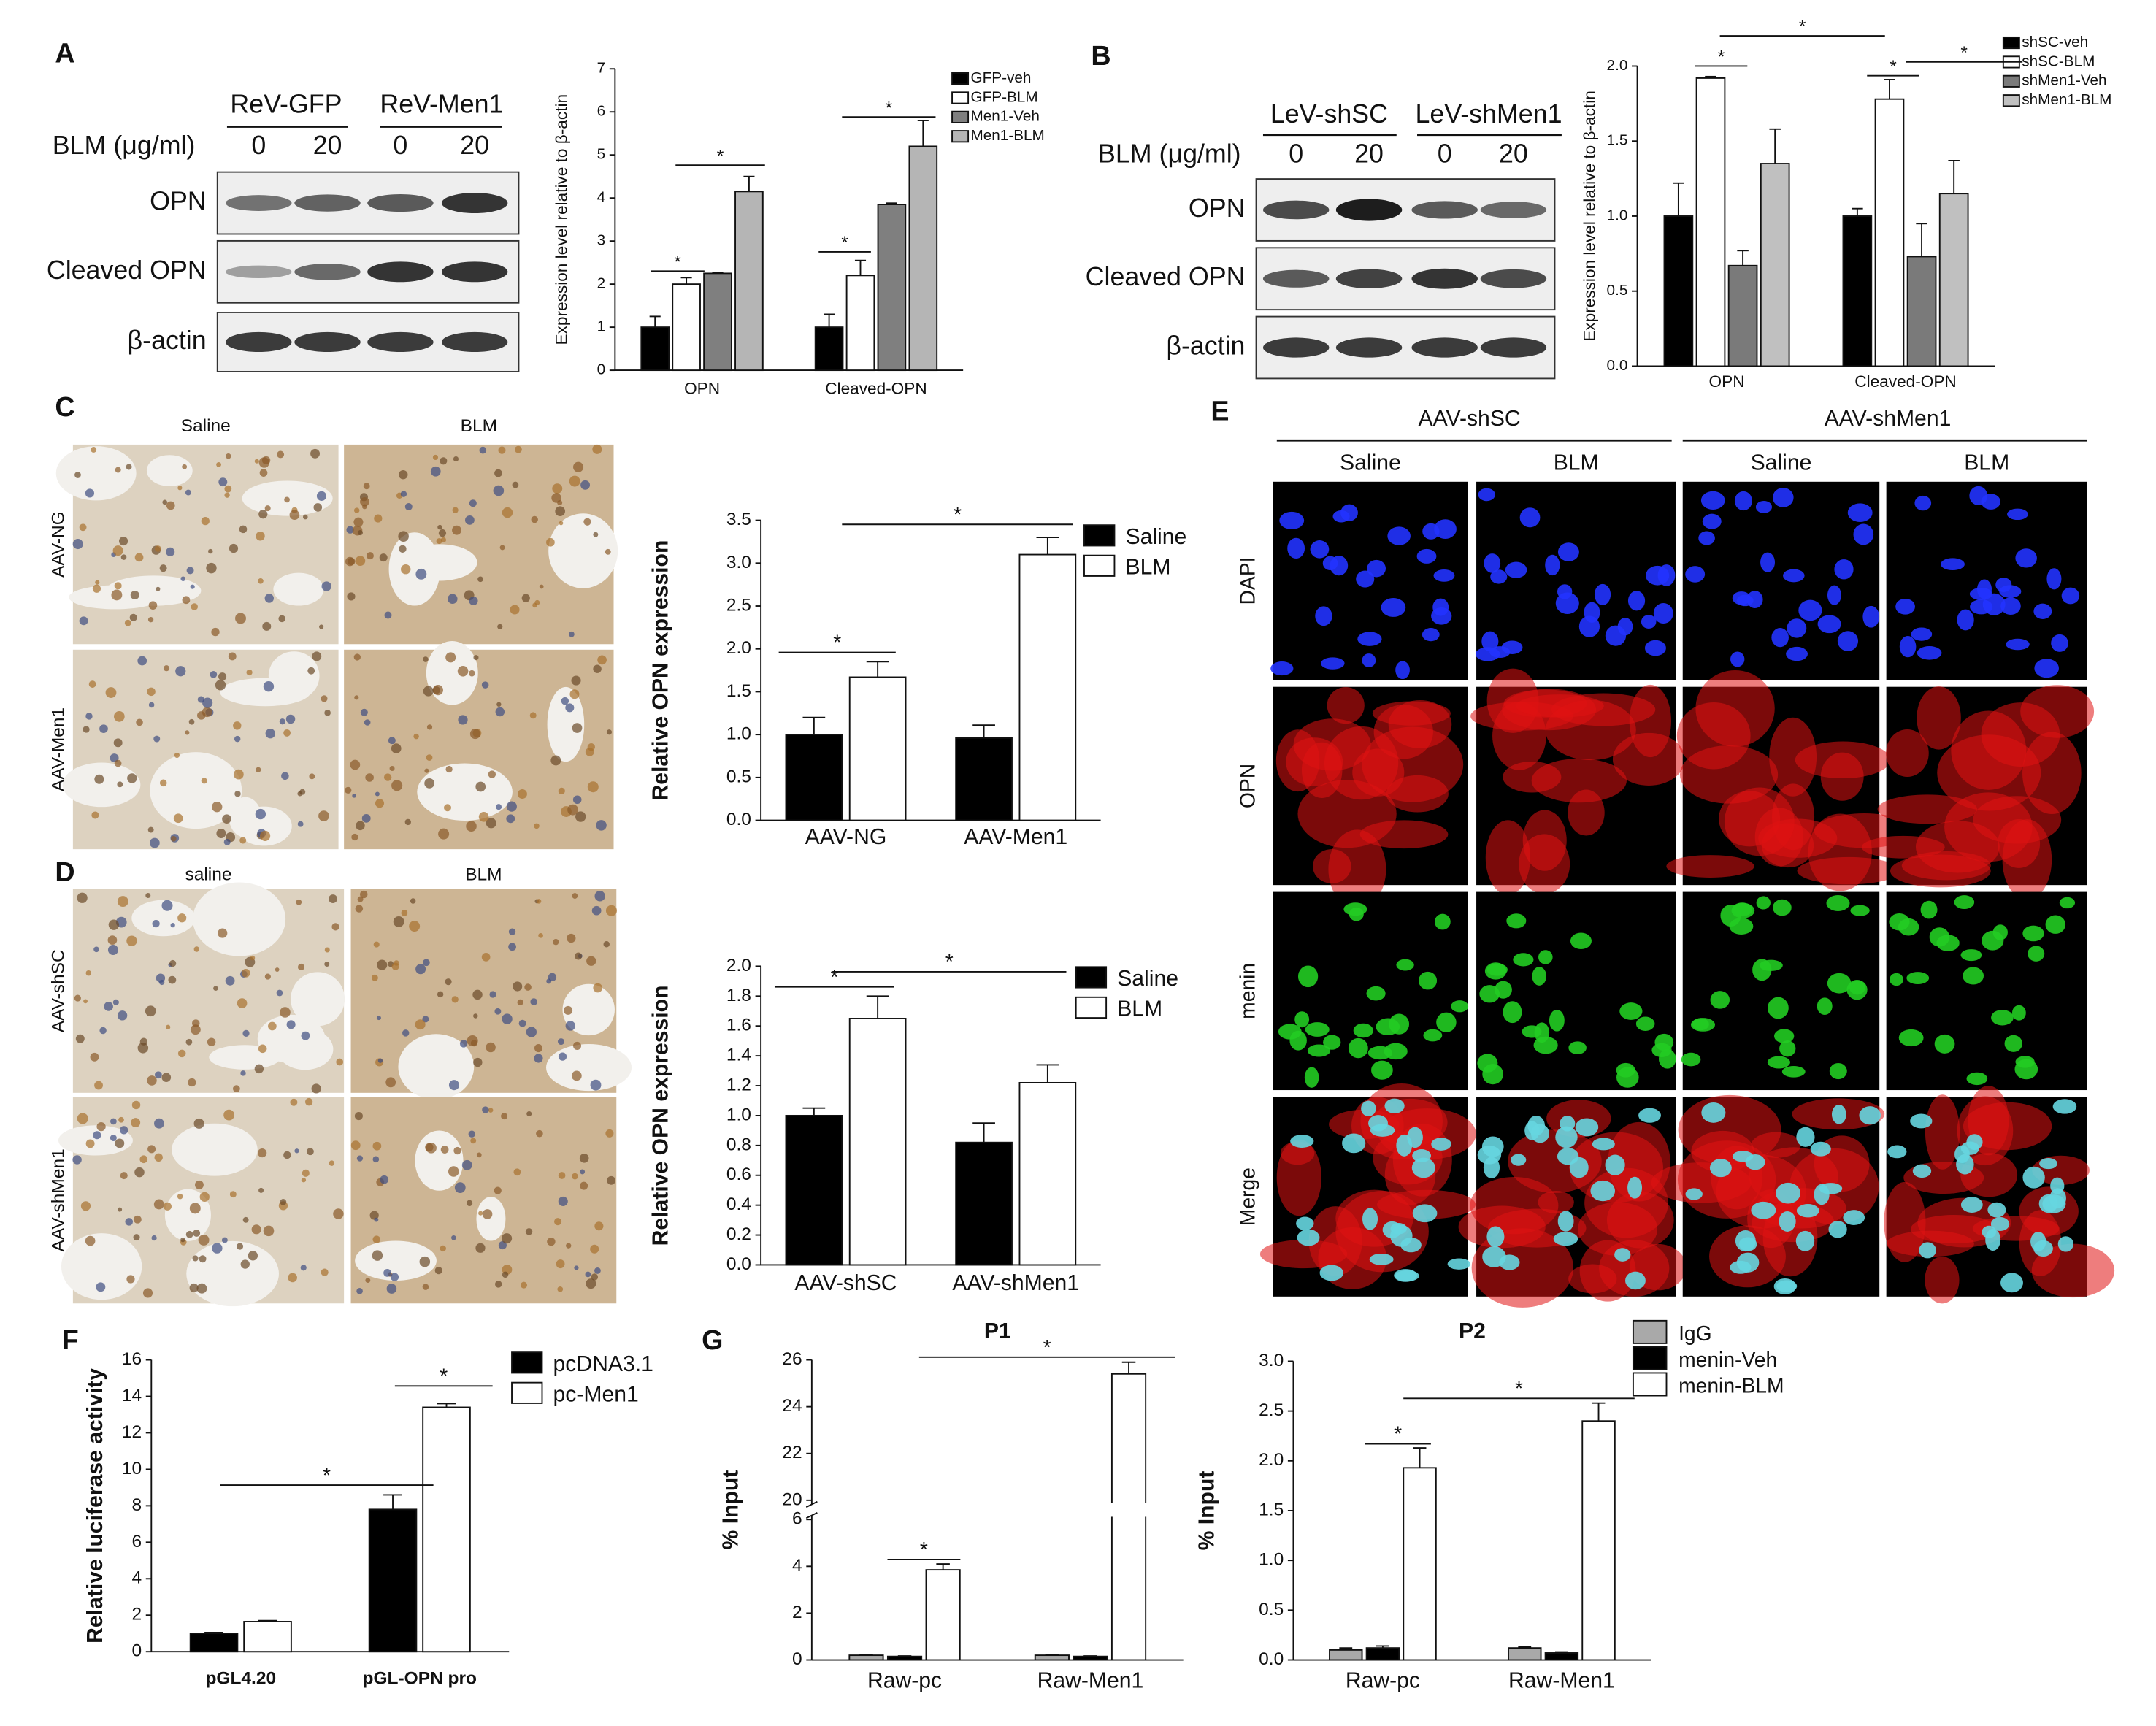  What do you see at coordinates (441, 104) in the screenshot?
I see `blot-group-label: ReV-Men1` at bounding box center [441, 104].